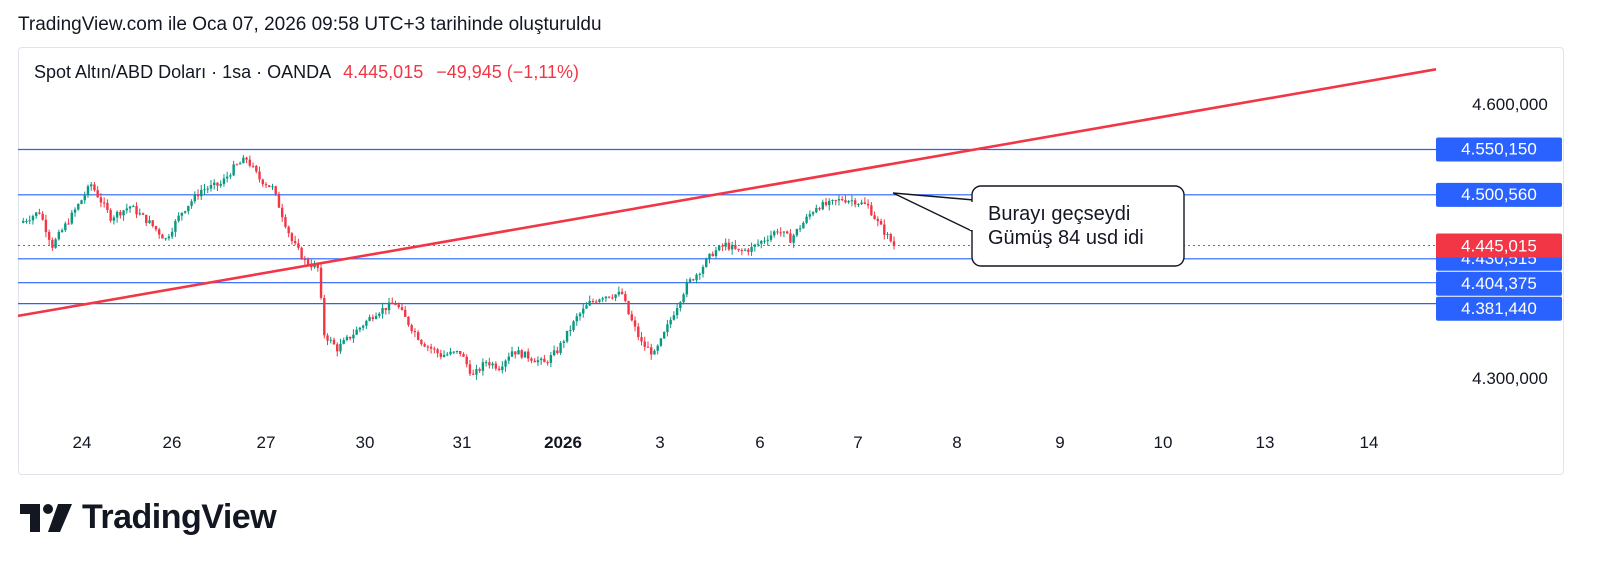 The height and width of the screenshot is (575, 1600). Describe the element at coordinates (46, 517) in the screenshot. I see `tradingview-logo-icon` at that location.